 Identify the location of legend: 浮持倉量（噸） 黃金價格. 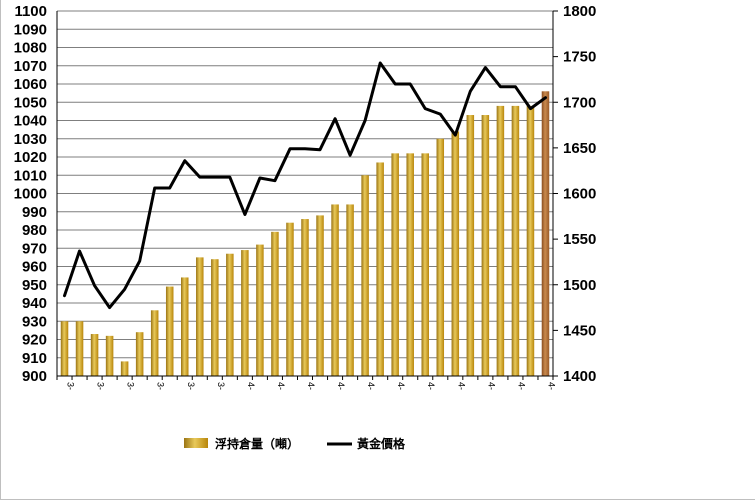
(295, 443).